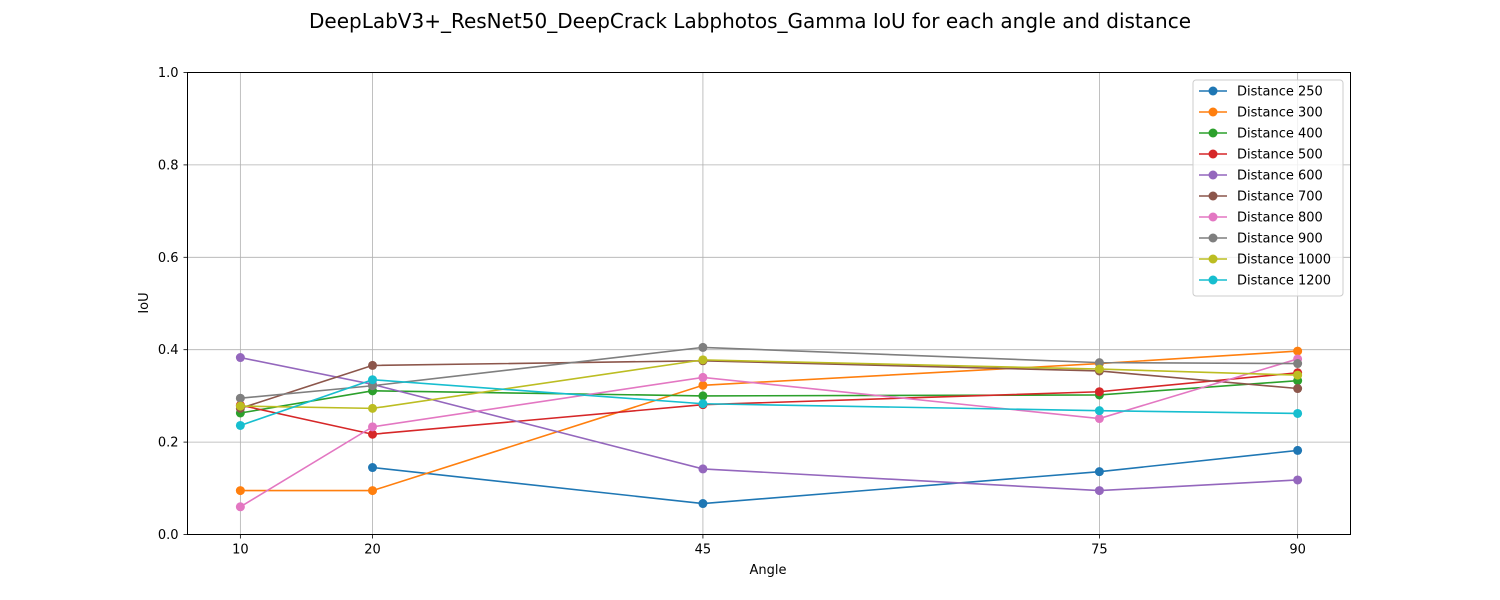 This screenshot has height=600, width=1500. I want to click on legend-item: Distance 1000, so click(1265, 260).